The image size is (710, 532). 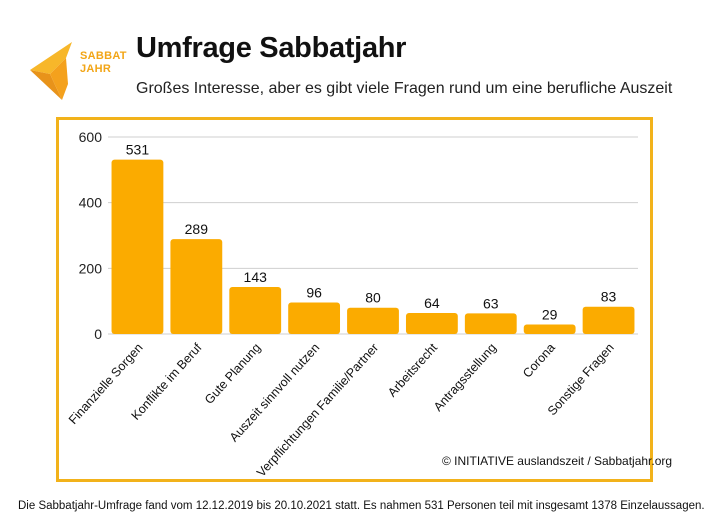 What do you see at coordinates (91, 137) in the screenshot?
I see `y-tick-label: 600` at bounding box center [91, 137].